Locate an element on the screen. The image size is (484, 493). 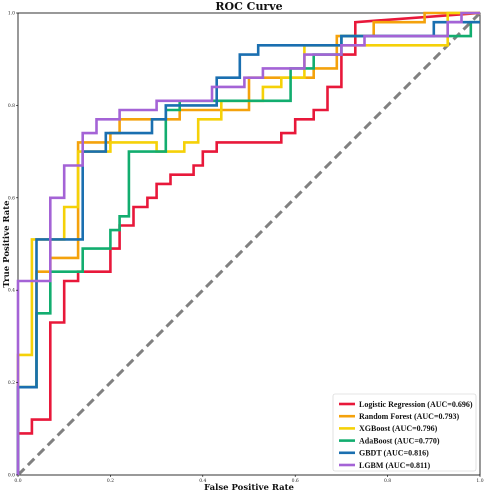
x-tick-label: 0.8 is located at coordinates (387, 481).